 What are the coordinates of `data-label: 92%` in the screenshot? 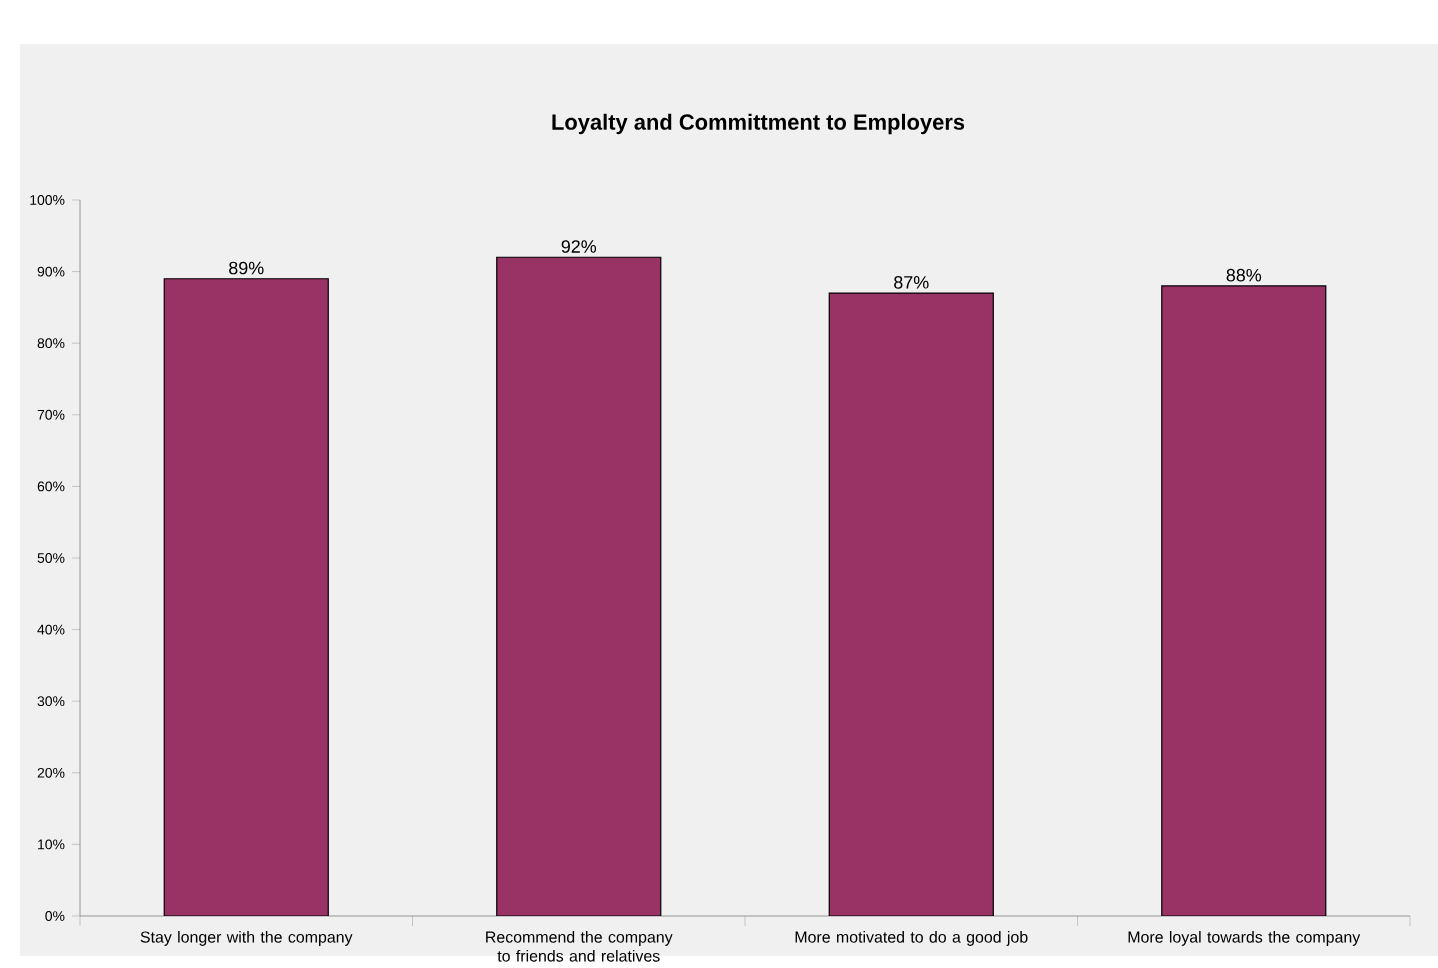 It's located at (579, 246).